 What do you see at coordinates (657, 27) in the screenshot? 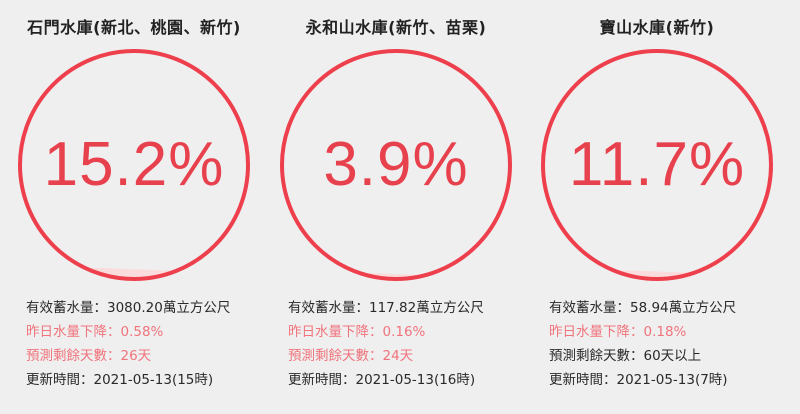
I see `reservoir-title: 寶山水庫(新竹)` at bounding box center [657, 27].